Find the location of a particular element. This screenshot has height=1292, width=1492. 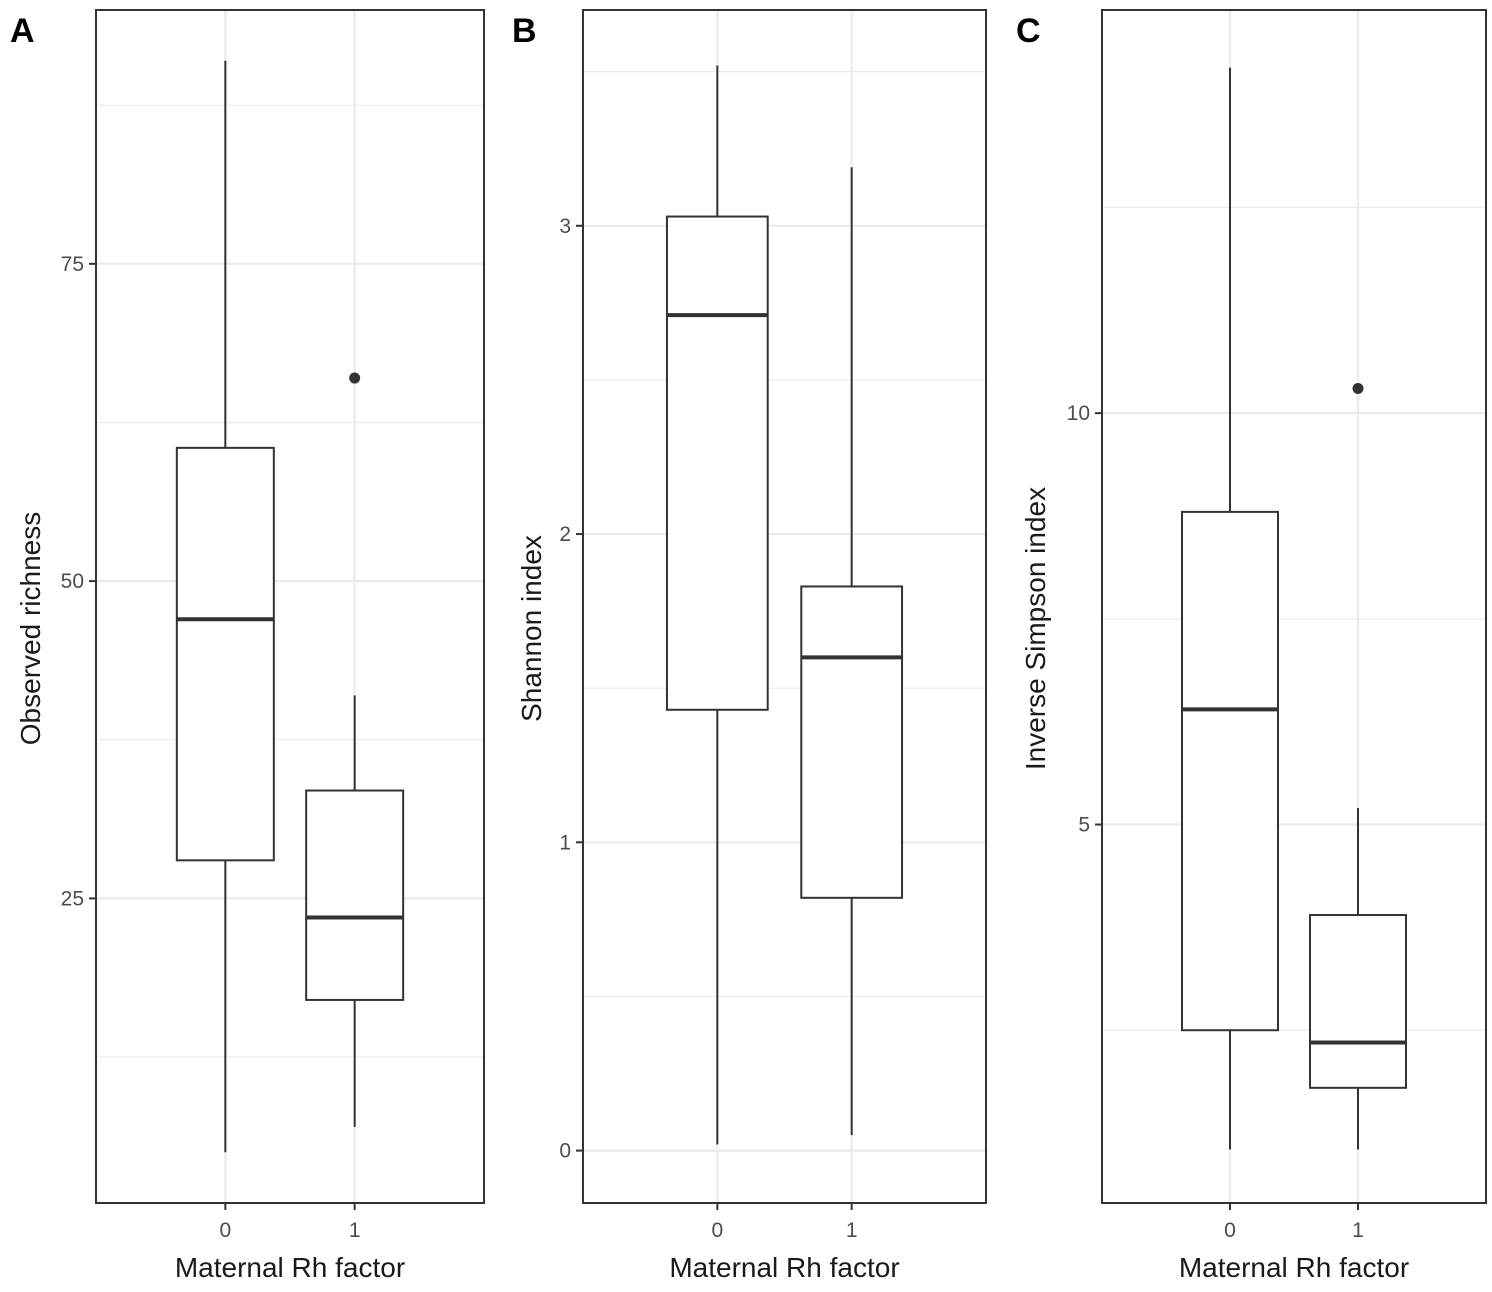

panel-b-y-tick-label: 3 is located at coordinates (565, 226).